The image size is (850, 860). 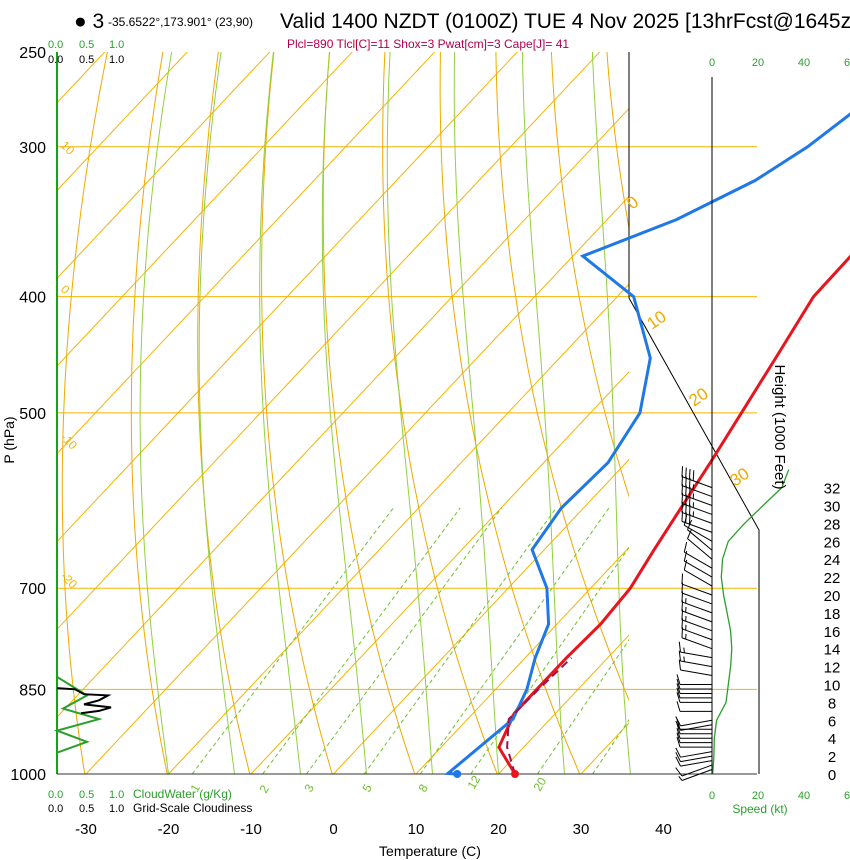 What do you see at coordinates (515, 774) in the screenshot?
I see `temperature-surface-marker` at bounding box center [515, 774].